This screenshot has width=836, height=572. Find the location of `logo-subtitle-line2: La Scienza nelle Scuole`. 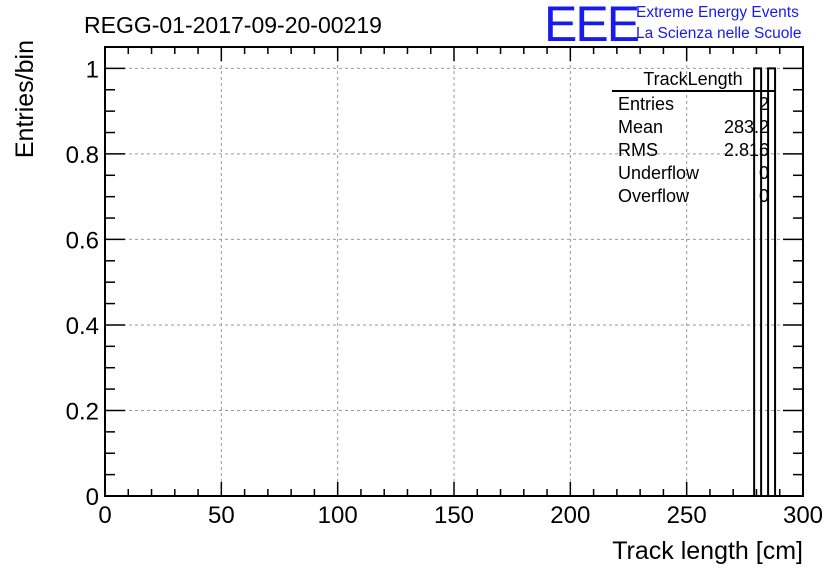

logo-subtitle-line2: La Scienza nelle Scuole is located at coordinates (719, 33).